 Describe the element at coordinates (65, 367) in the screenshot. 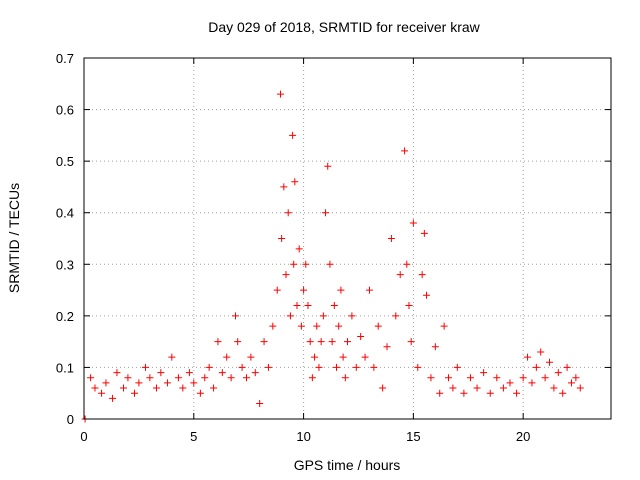

I see `y-tick-label: 0.1` at that location.